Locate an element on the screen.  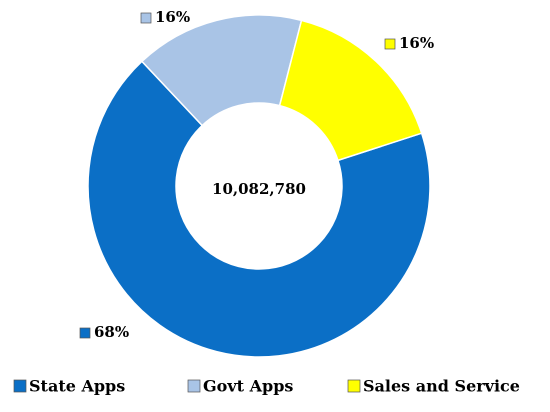
legend-label: Sales and Service is located at coordinates (441, 386).